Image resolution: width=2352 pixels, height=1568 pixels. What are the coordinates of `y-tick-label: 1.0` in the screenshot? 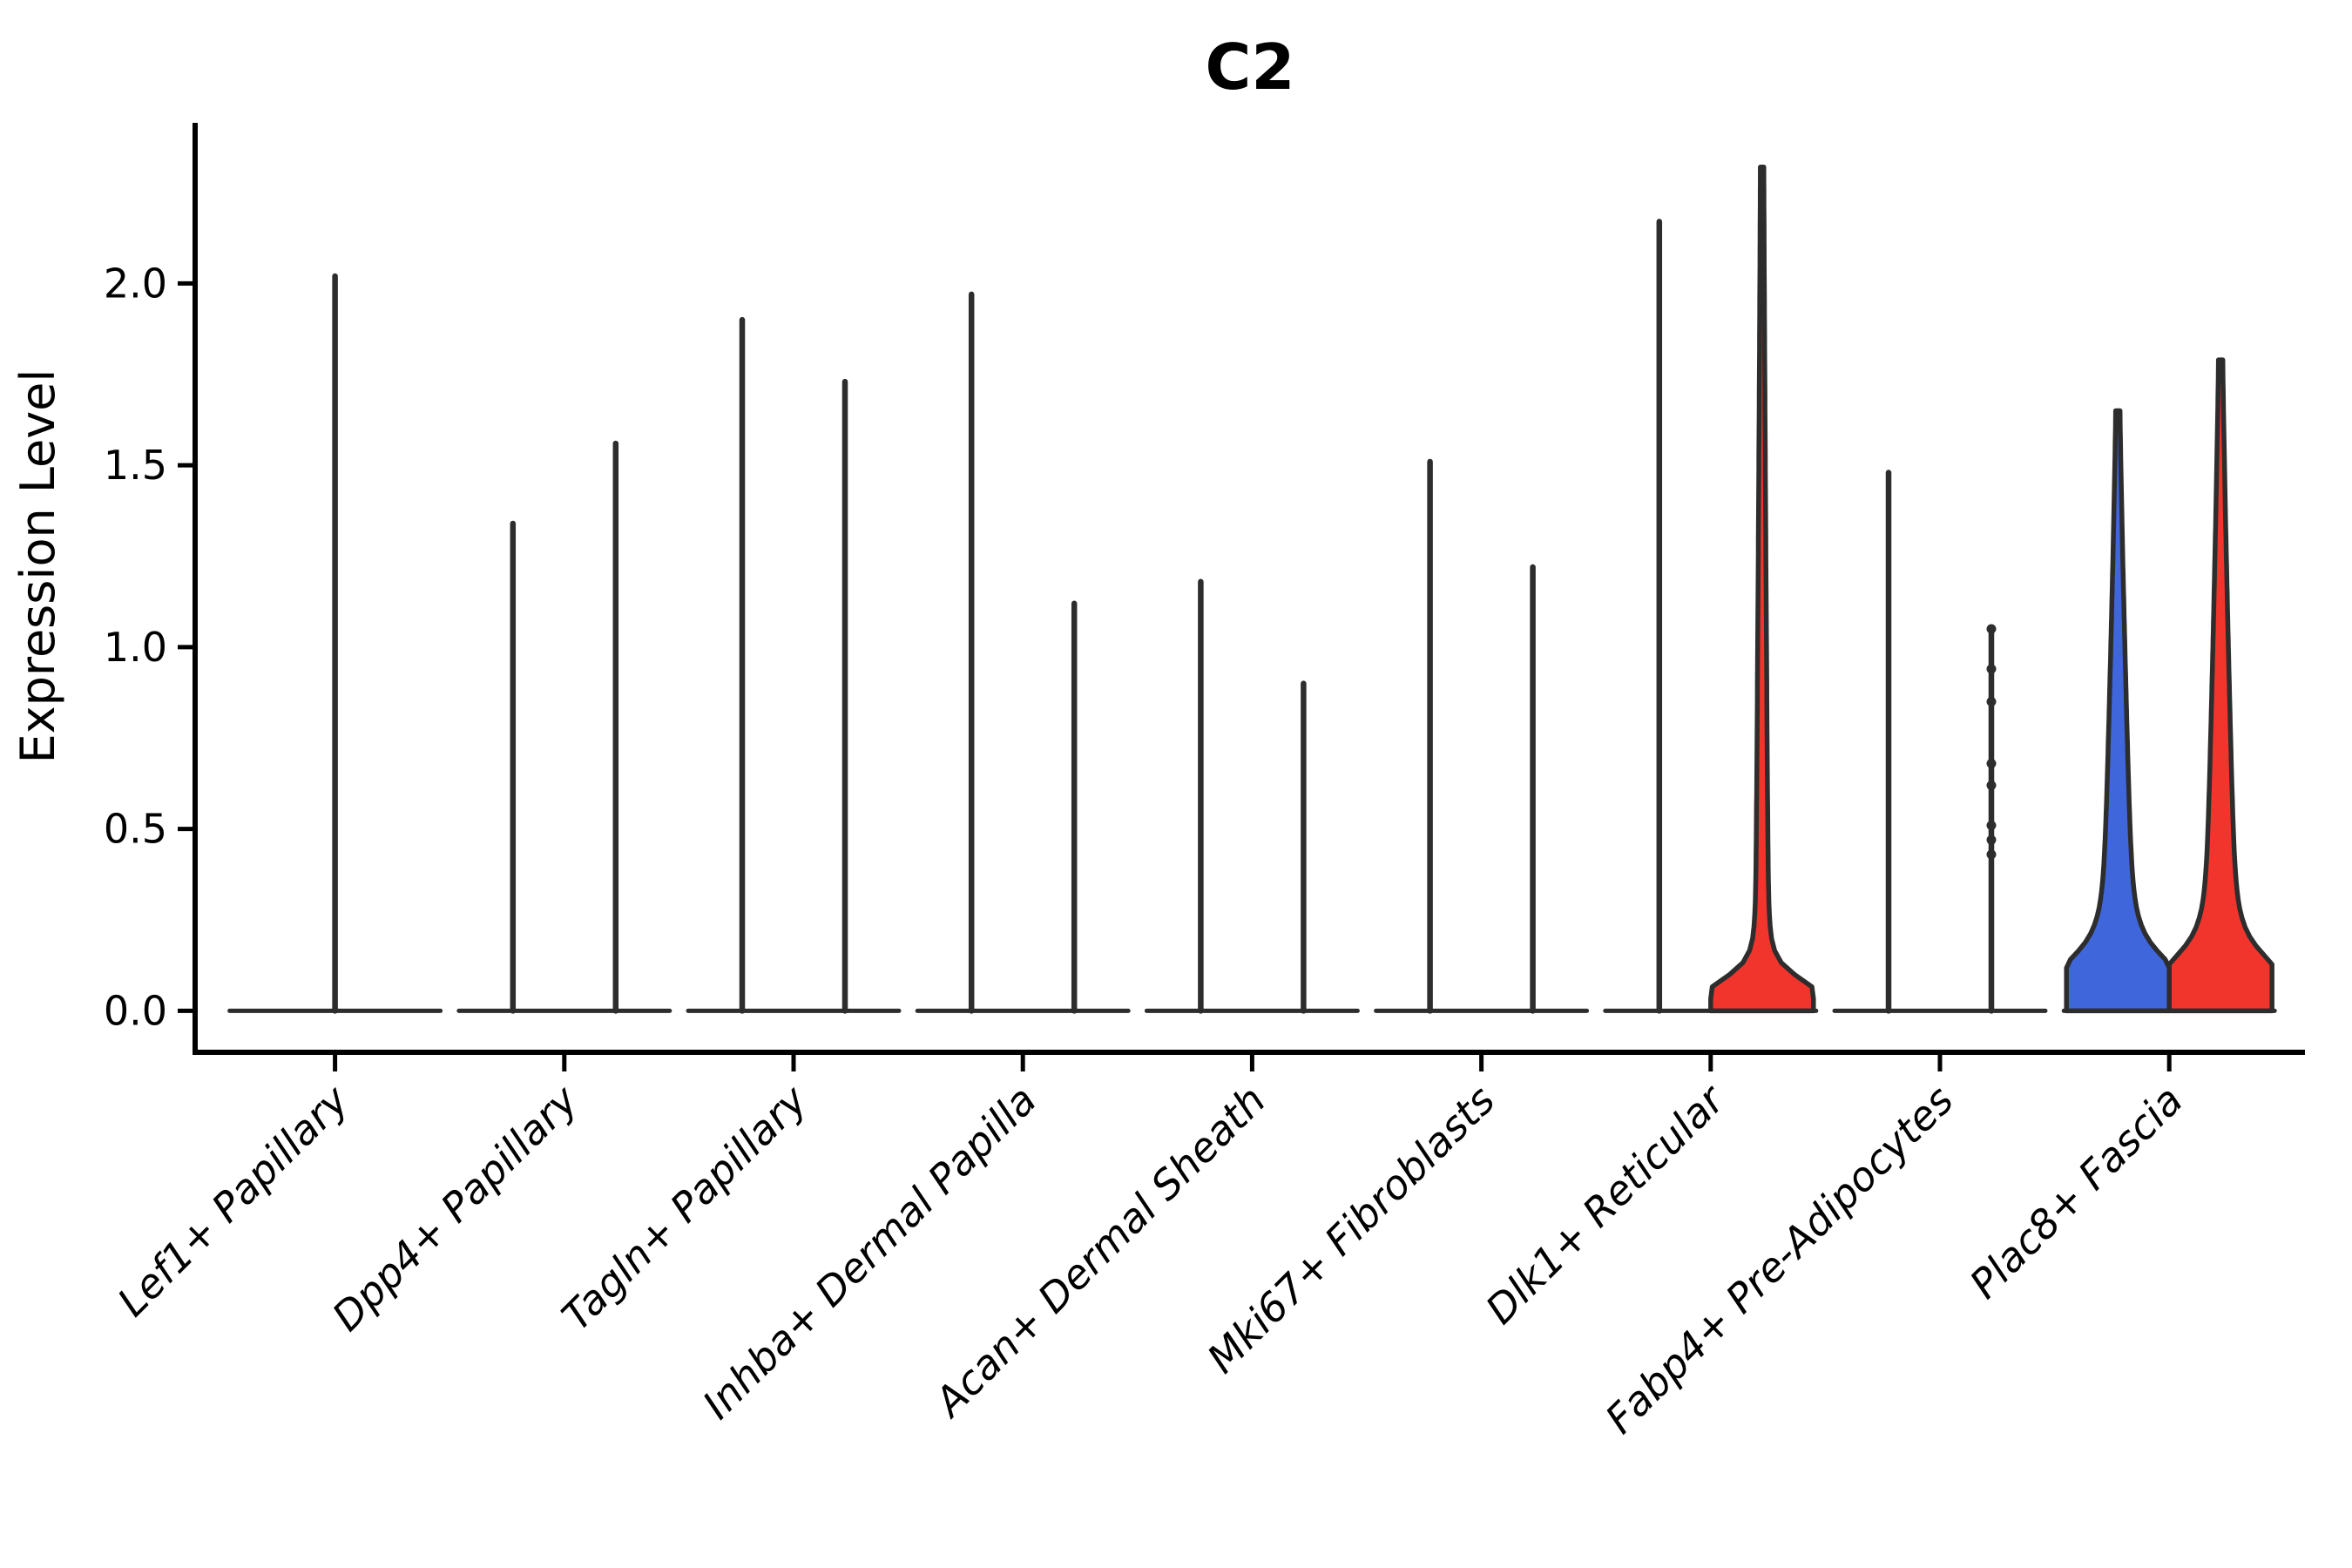 It's located at (135, 647).